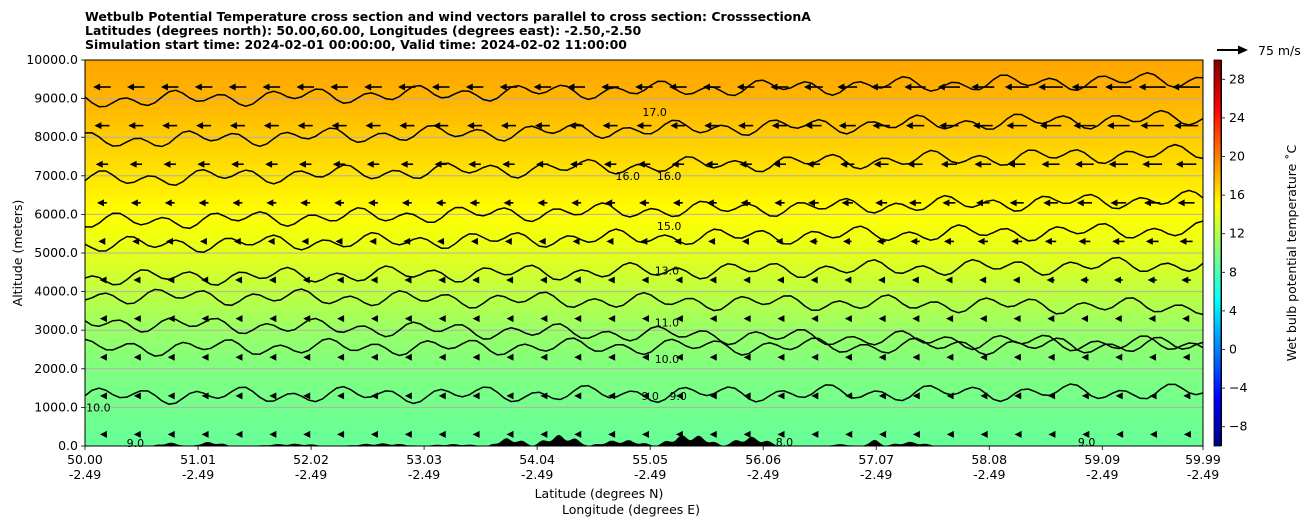  I want to click on terrain-silhouette, so click(644, 440).